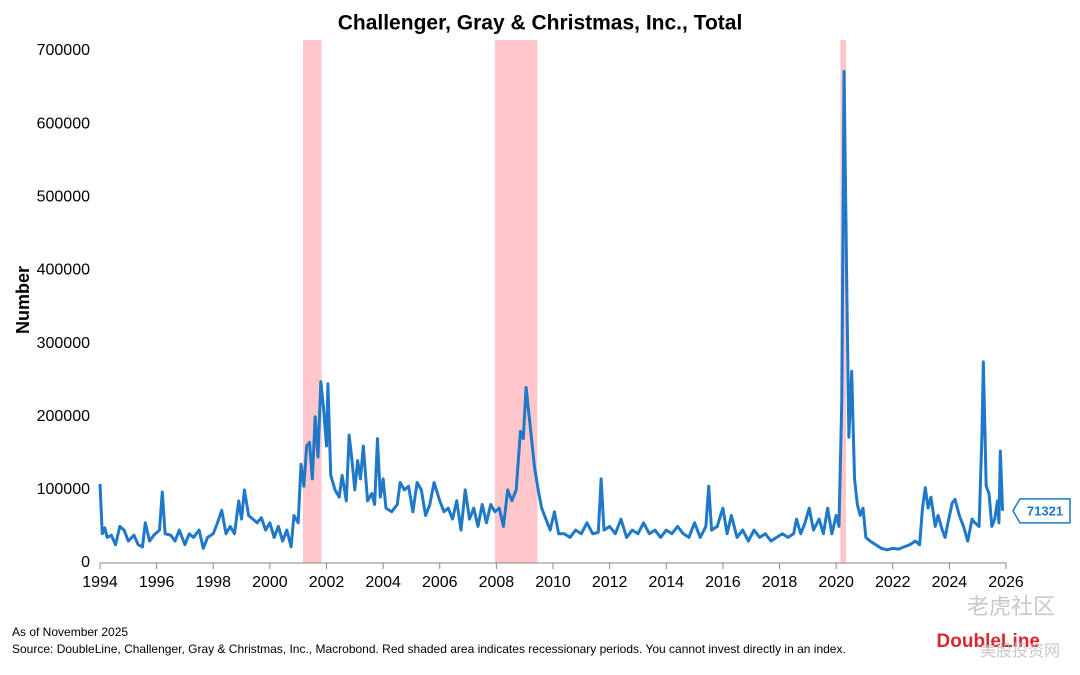 This screenshot has height=675, width=1080. I want to click on y-tick-label: 400000, so click(63, 270).